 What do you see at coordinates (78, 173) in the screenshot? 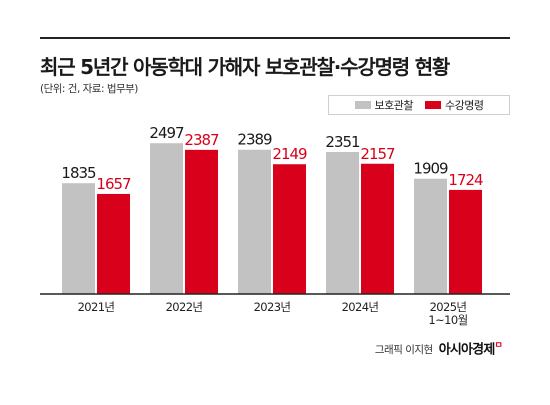
I see `data-label-1-1: 1835` at bounding box center [78, 173].